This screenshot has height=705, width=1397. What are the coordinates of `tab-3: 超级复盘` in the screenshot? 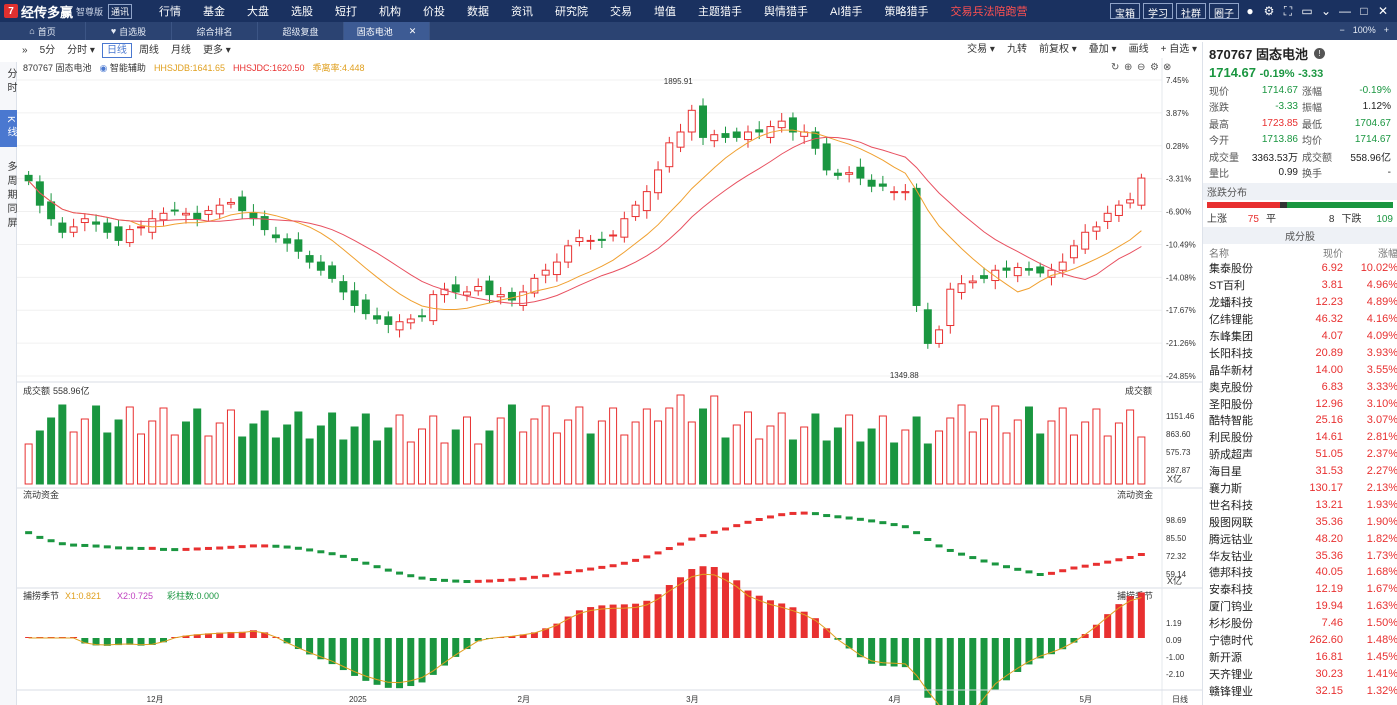 It's located at (301, 31).